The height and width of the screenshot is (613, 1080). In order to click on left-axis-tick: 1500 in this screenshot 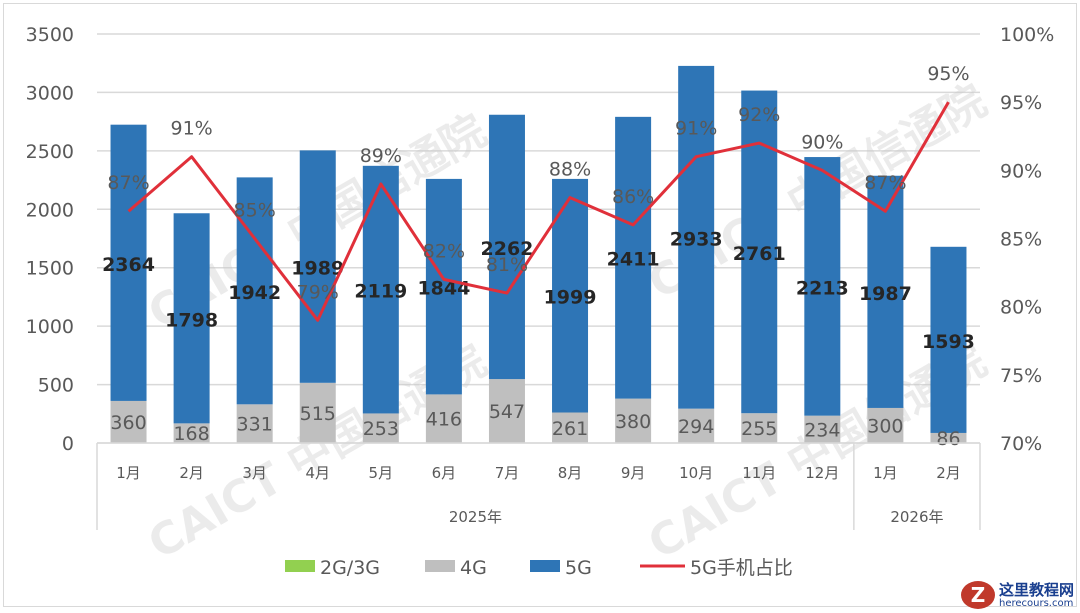, I will do `click(50, 269)`.